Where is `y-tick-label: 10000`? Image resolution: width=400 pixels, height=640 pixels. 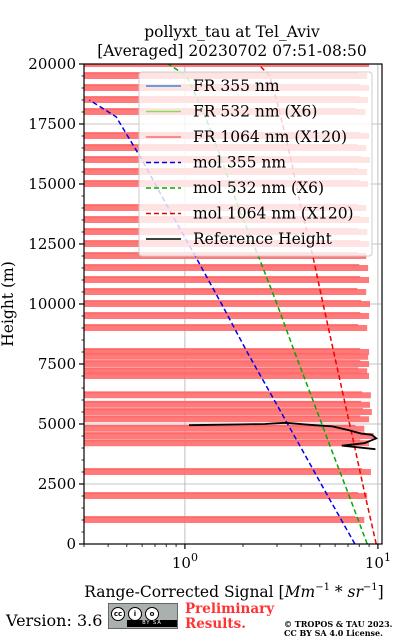 y-tick-label: 10000 is located at coordinates (52, 304).